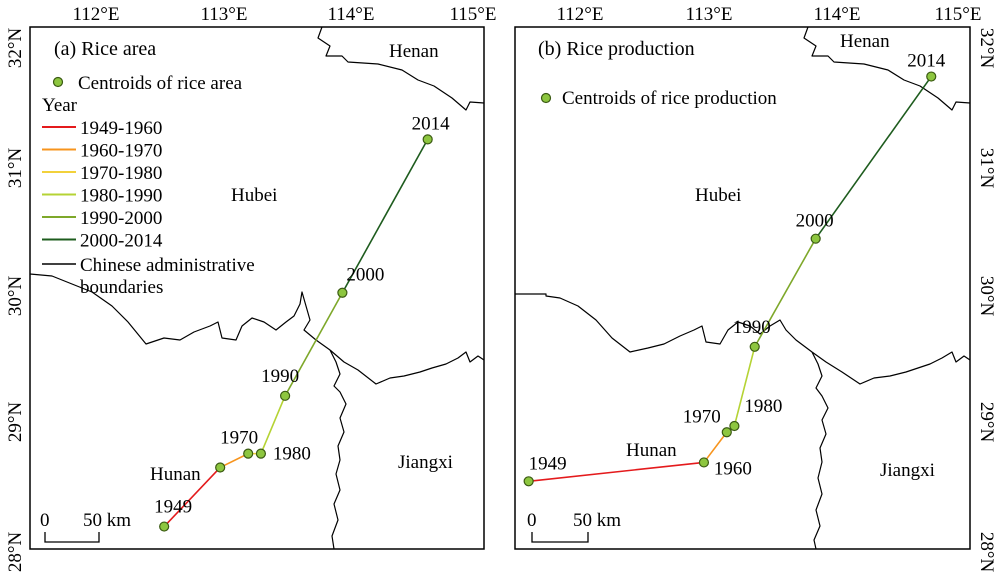 The height and width of the screenshot is (581, 1000). I want to click on region-henan-b: Henan, so click(865, 41).